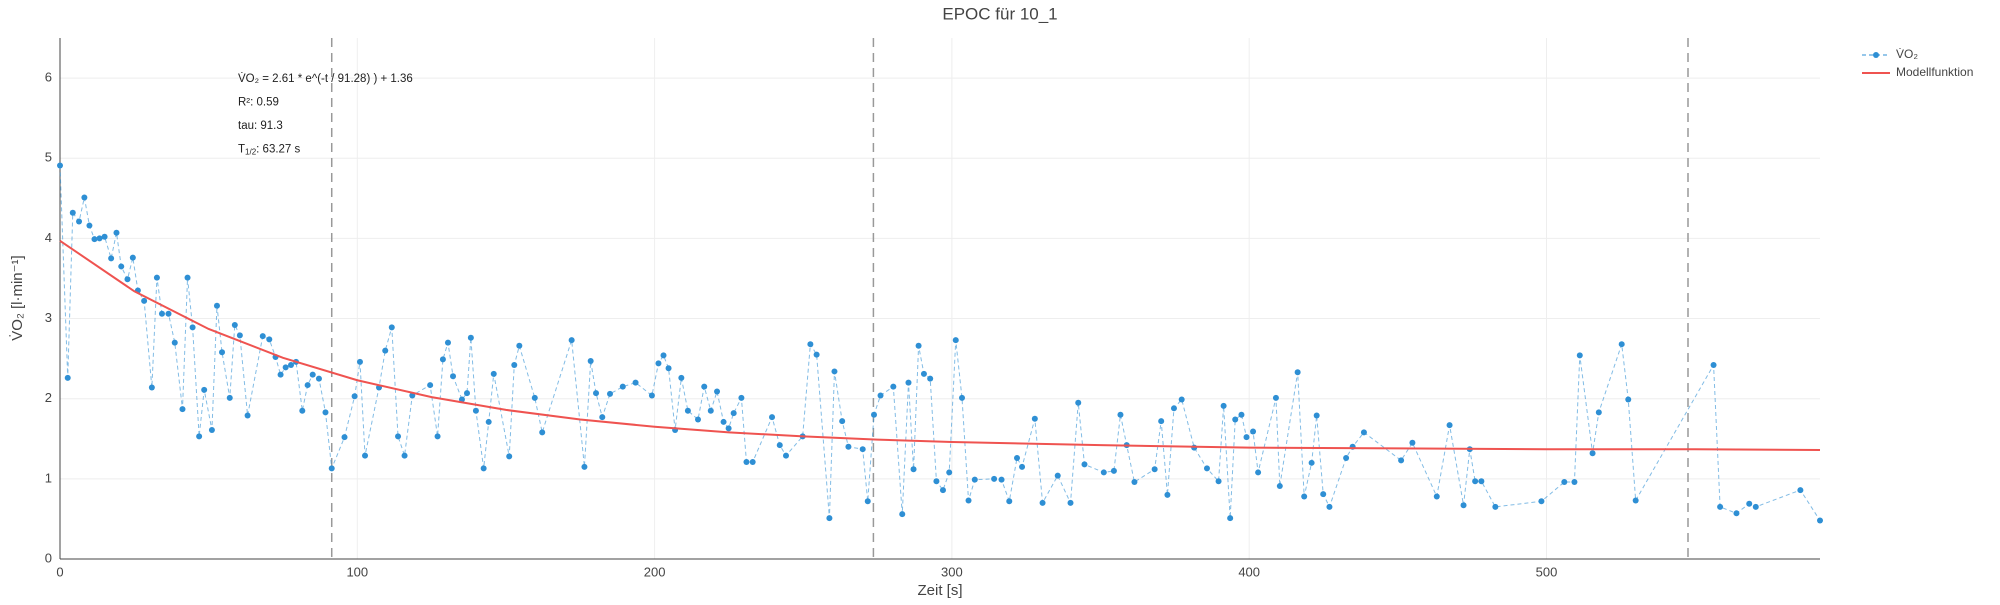 This screenshot has height=605, width=2000. I want to click on annotation-part: tau: 91.3, so click(260, 126).